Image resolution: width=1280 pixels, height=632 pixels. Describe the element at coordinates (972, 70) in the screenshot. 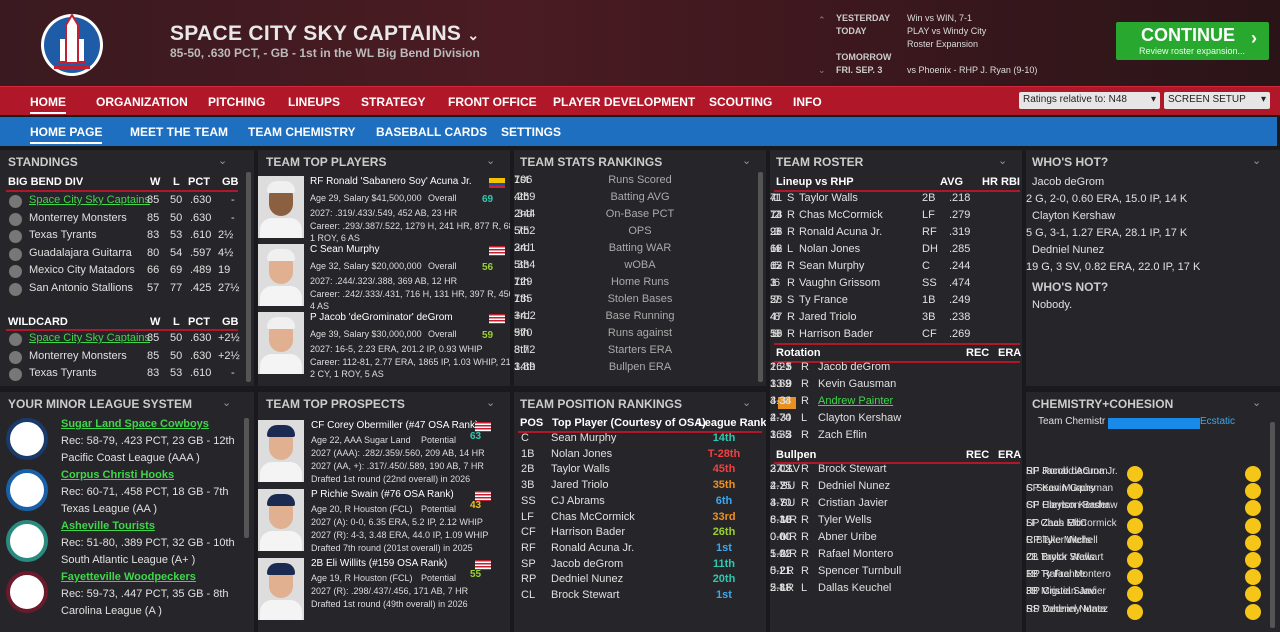

I see `schedule-value: vs Phoenix - RHP J. Ryan (9-10)` at that location.